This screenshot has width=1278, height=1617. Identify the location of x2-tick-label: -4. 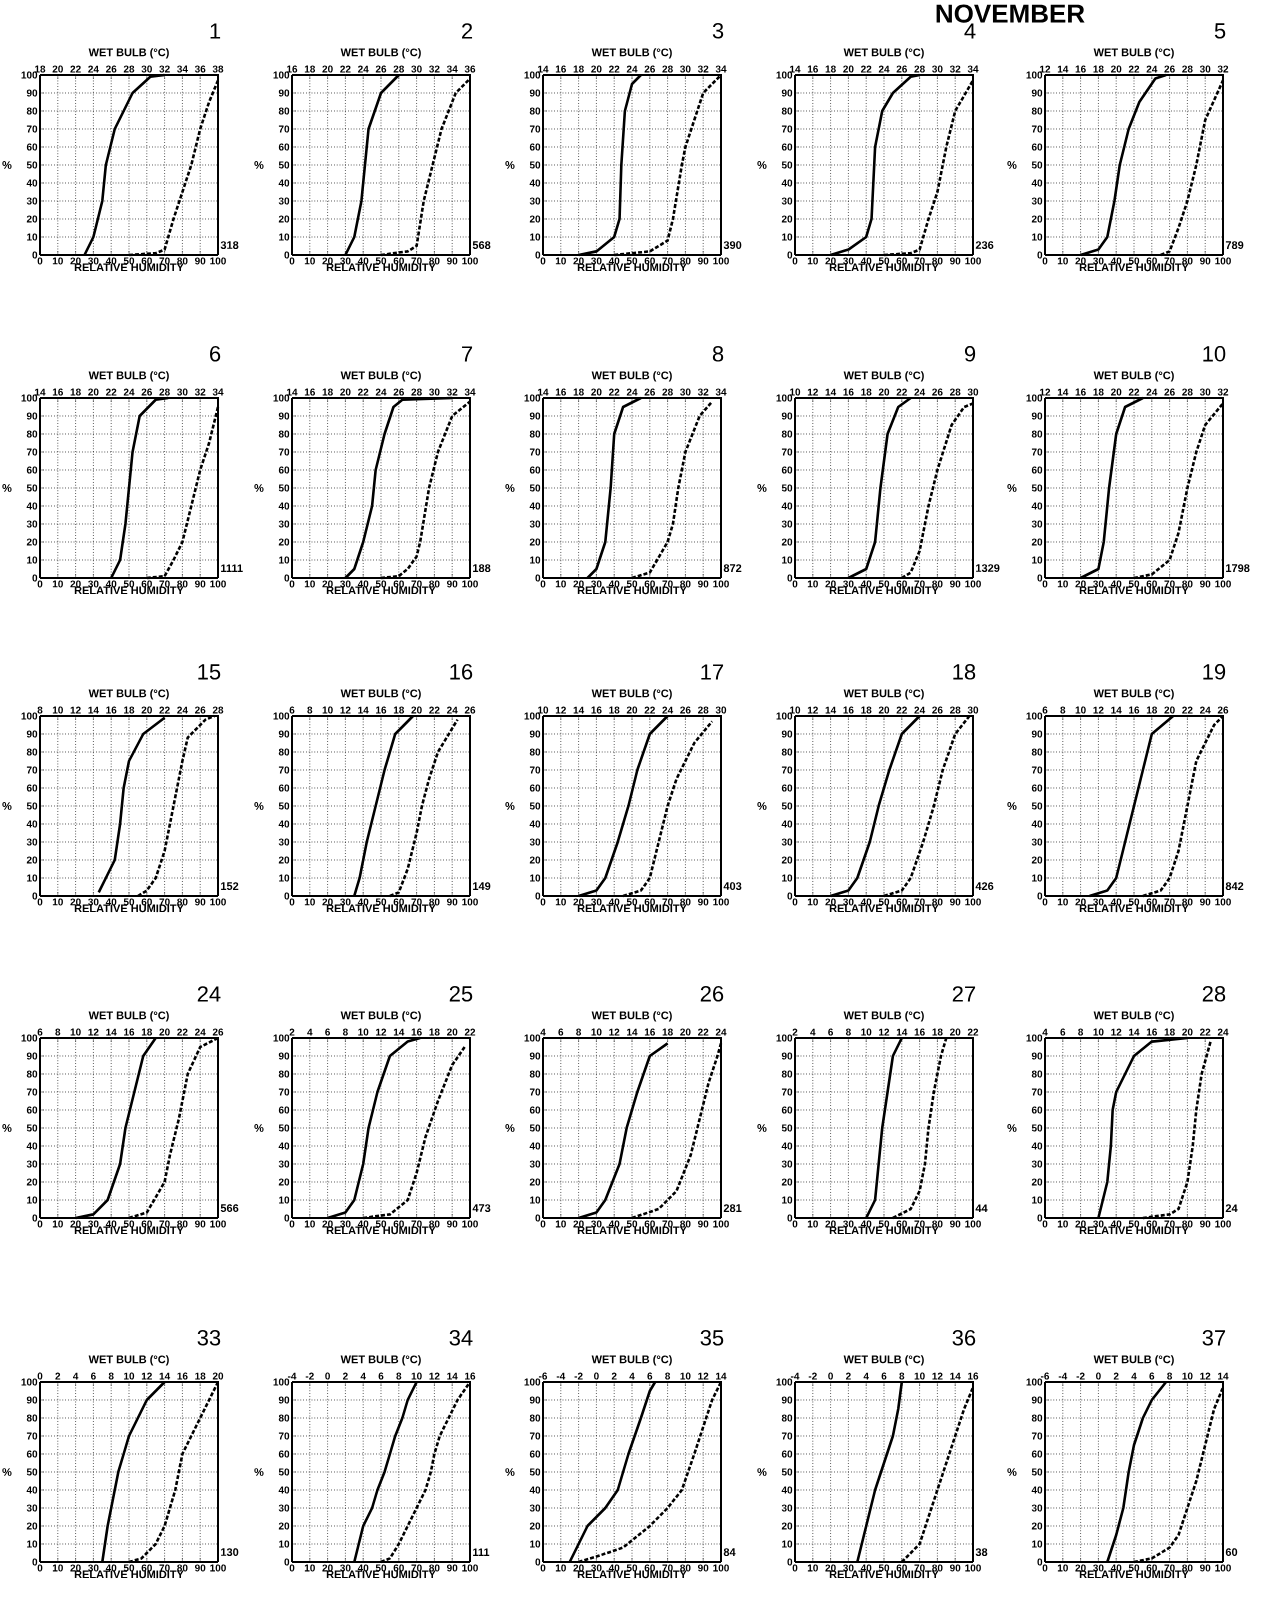
(292, 1376).